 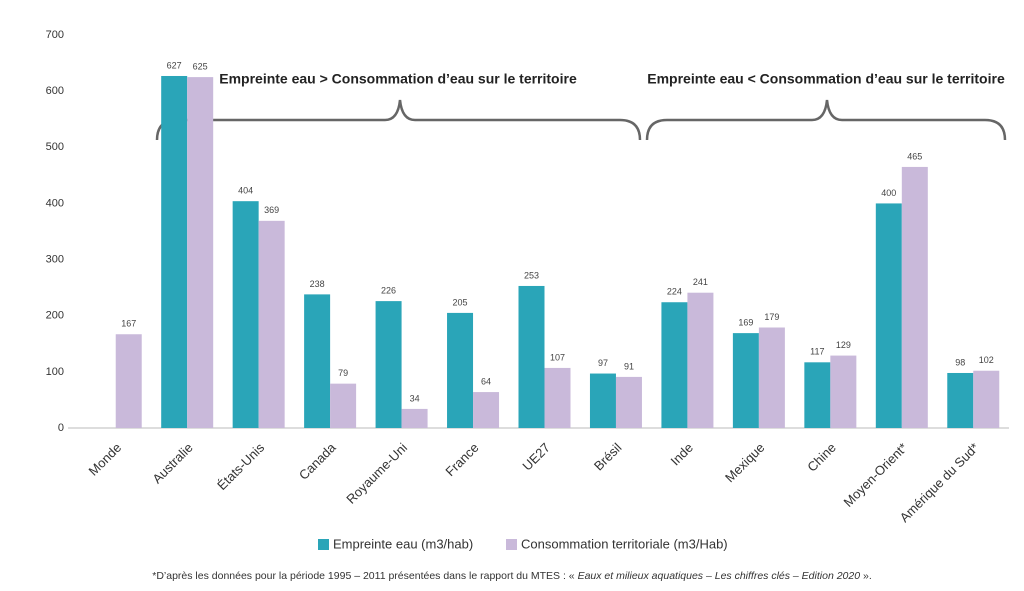 I want to click on y-tick-label: 0, so click(x=61, y=428).